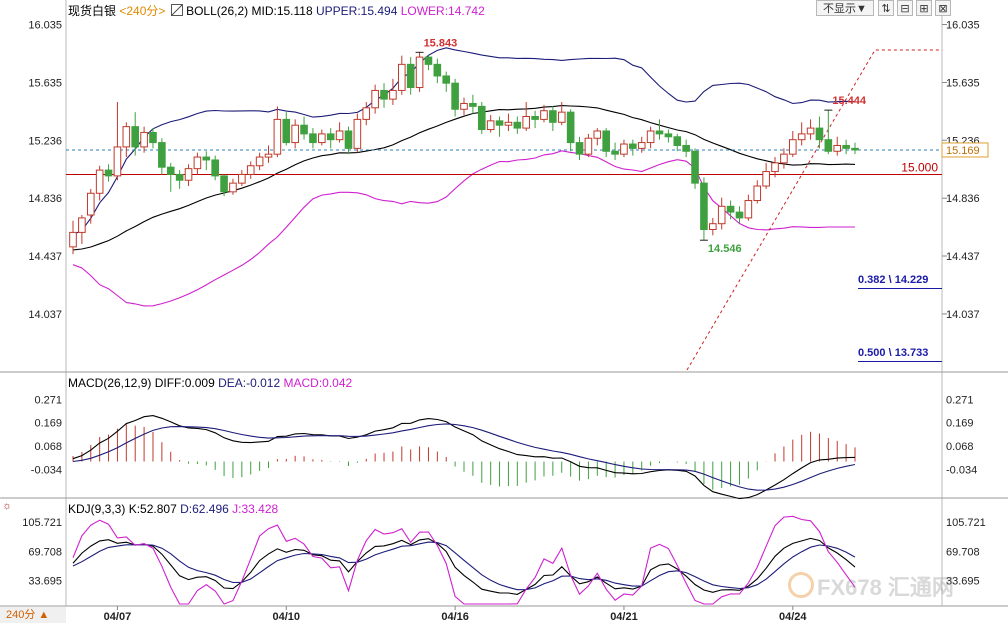 The height and width of the screenshot is (624, 1008). Describe the element at coordinates (963, 257) in the screenshot. I see `price-tick-label-right: 14.437` at that location.